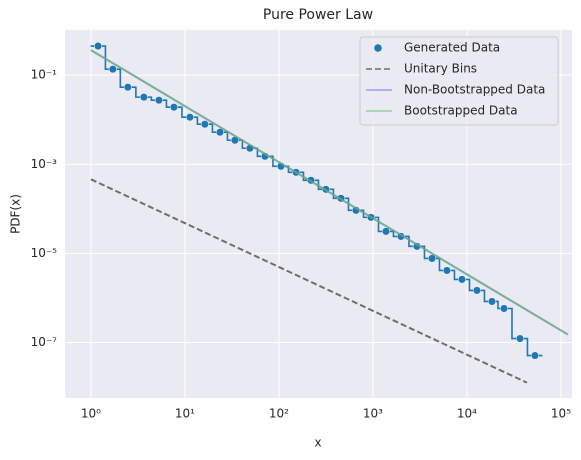 This screenshot has height=460, width=581. What do you see at coordinates (44, 253) in the screenshot?
I see `y-tick-label: 10⁻⁵` at bounding box center [44, 253].